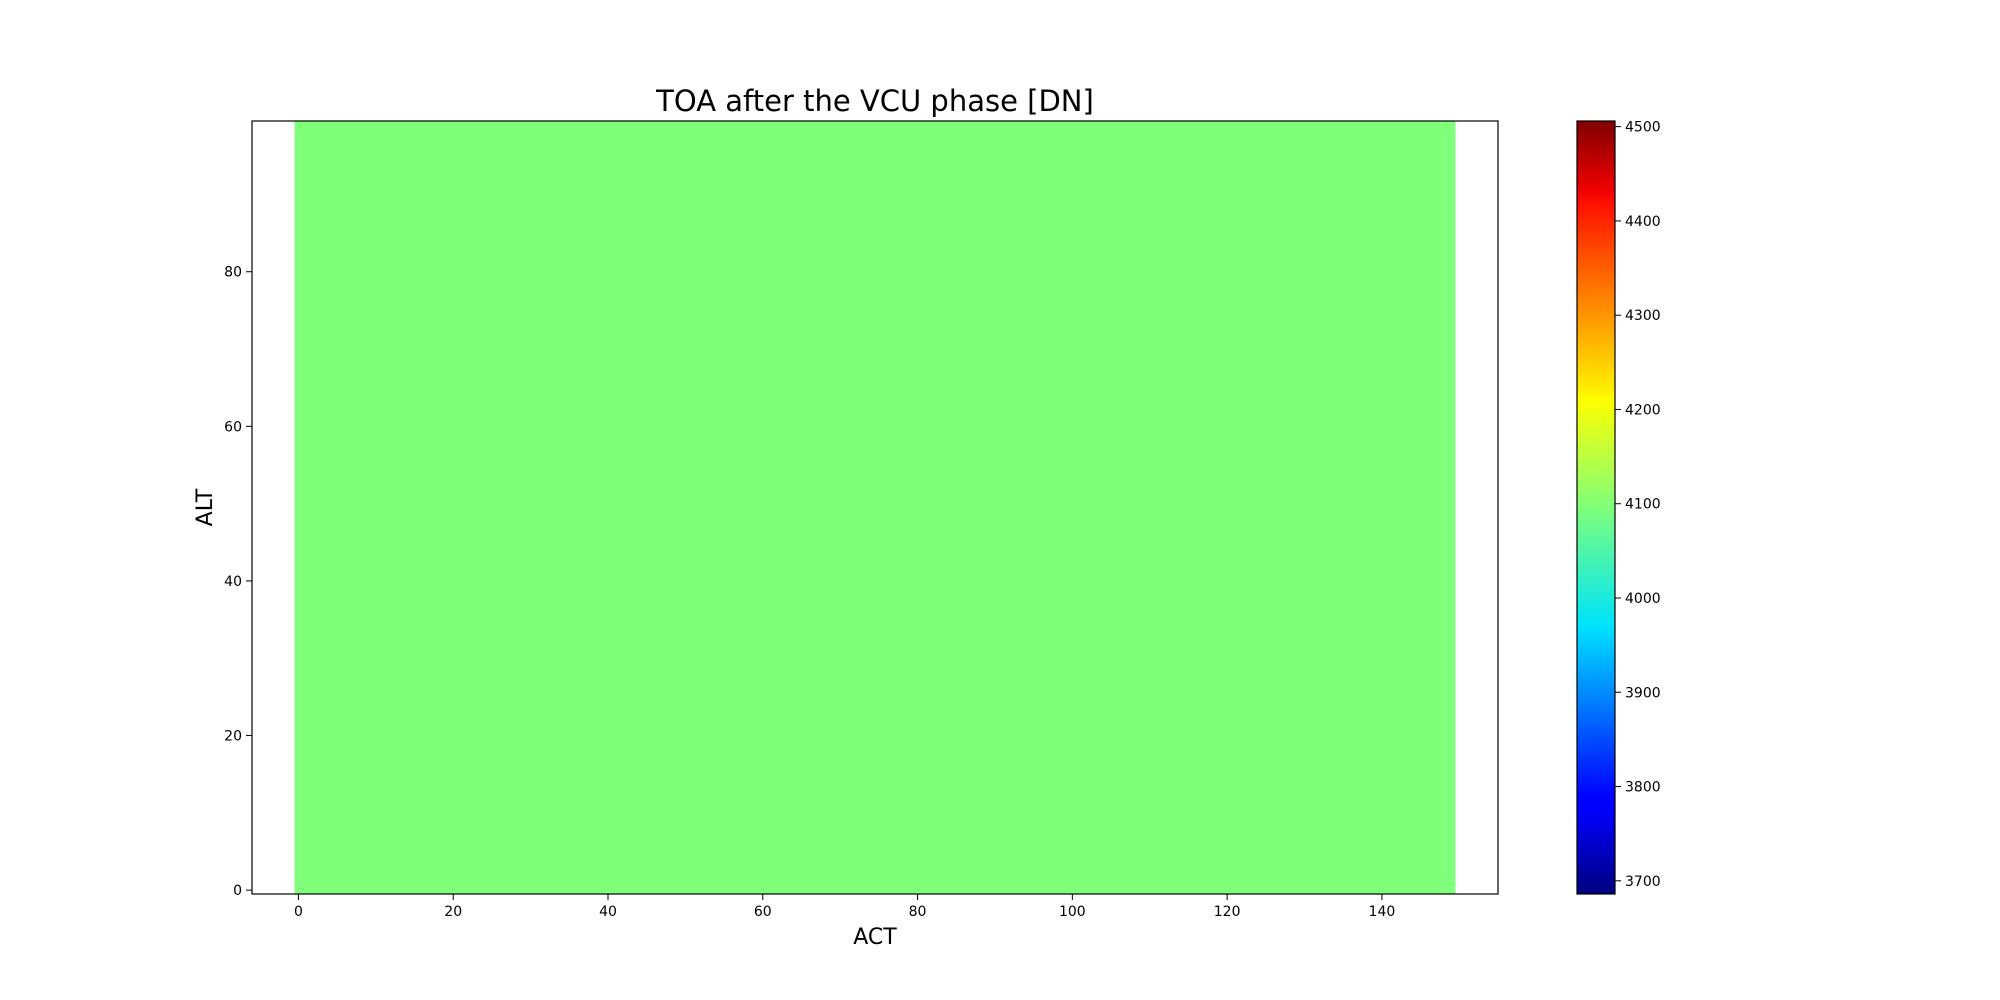 This screenshot has height=1000, width=2000. Describe the element at coordinates (1382, 912) in the screenshot. I see `x-tick-label: 140` at that location.